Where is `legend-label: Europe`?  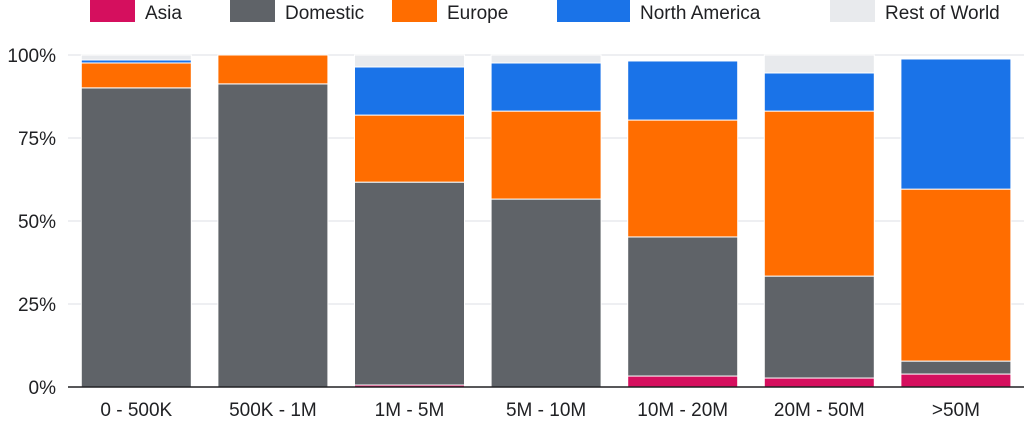
legend-label: Europe is located at coordinates (477, 13).